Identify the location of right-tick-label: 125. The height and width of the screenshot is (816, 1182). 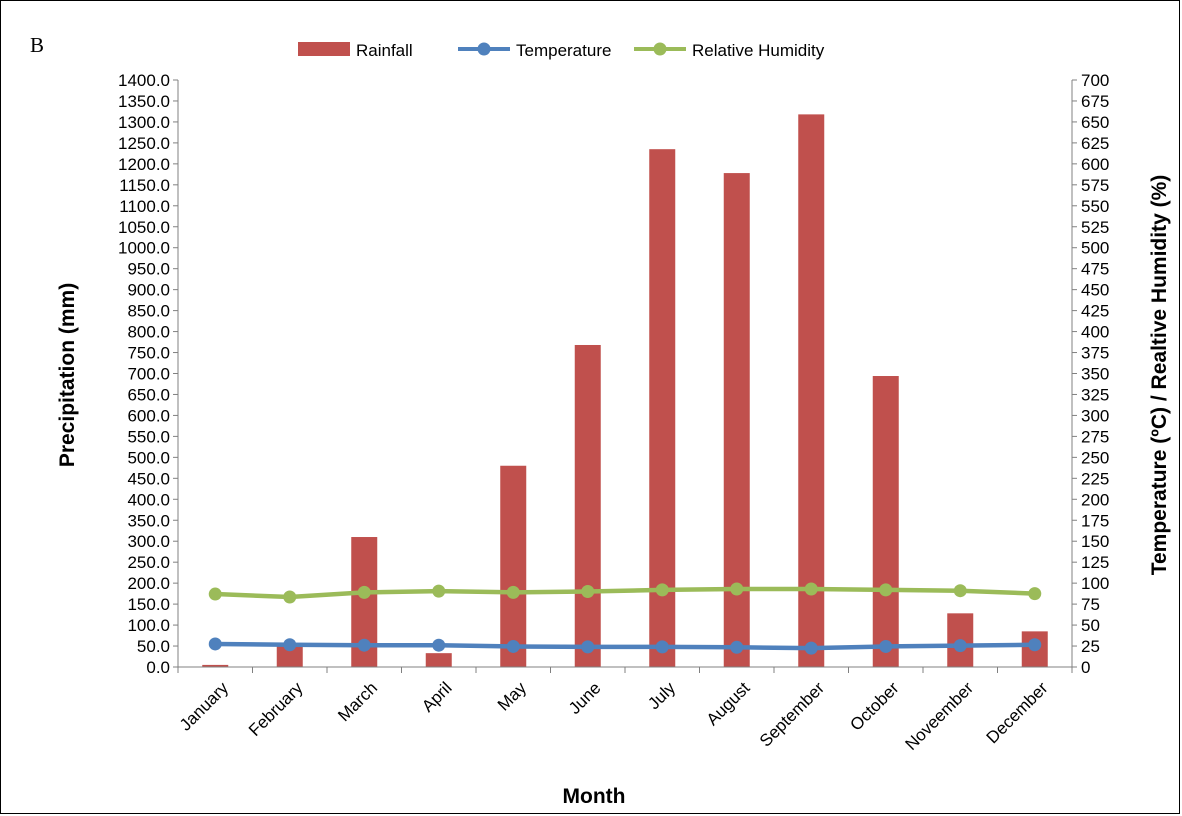
(1095, 562).